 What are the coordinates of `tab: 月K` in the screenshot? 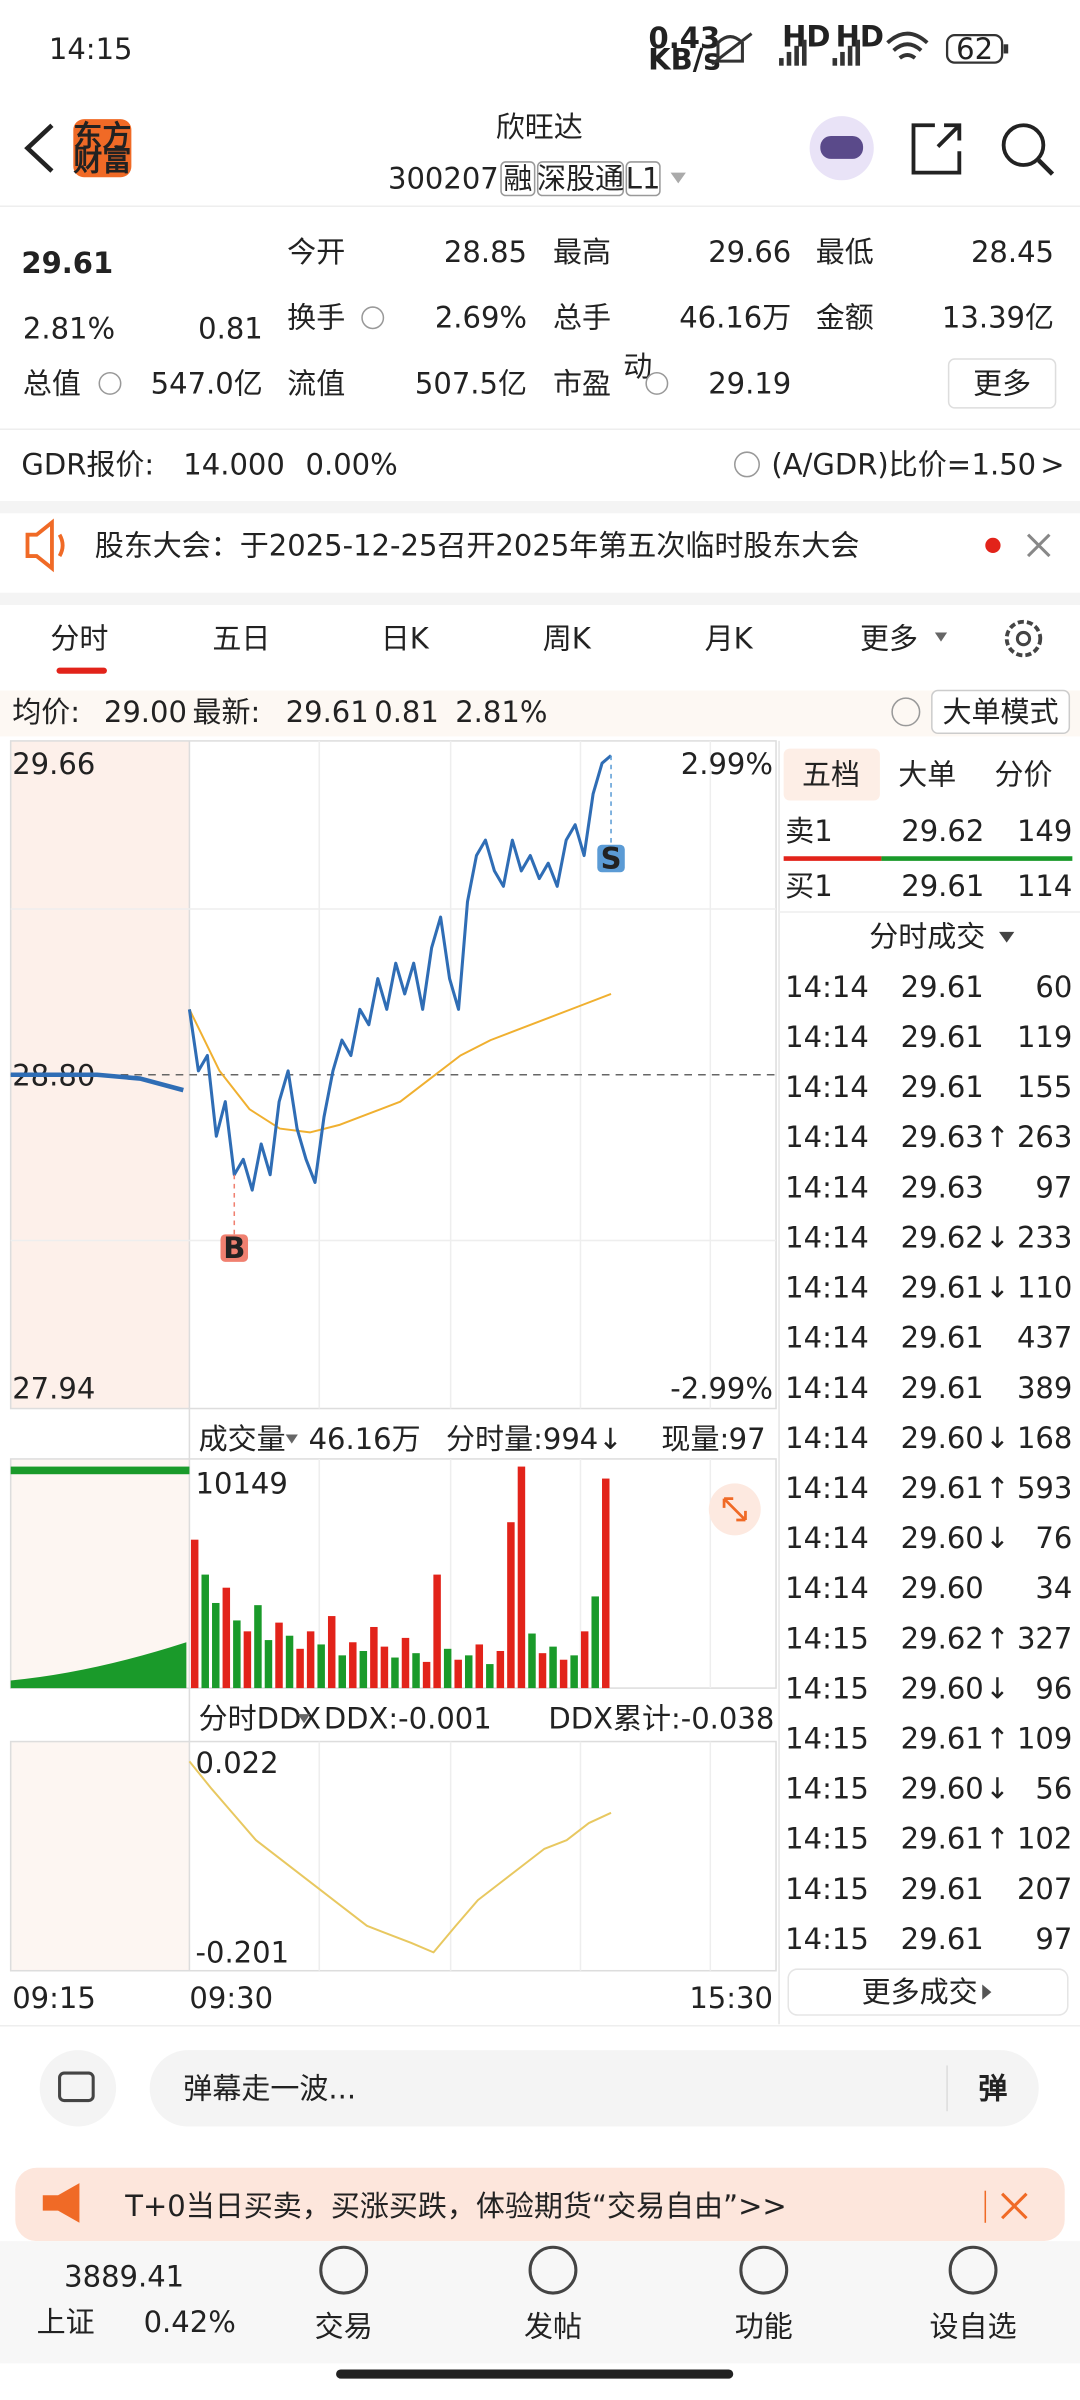 It's located at (729, 639).